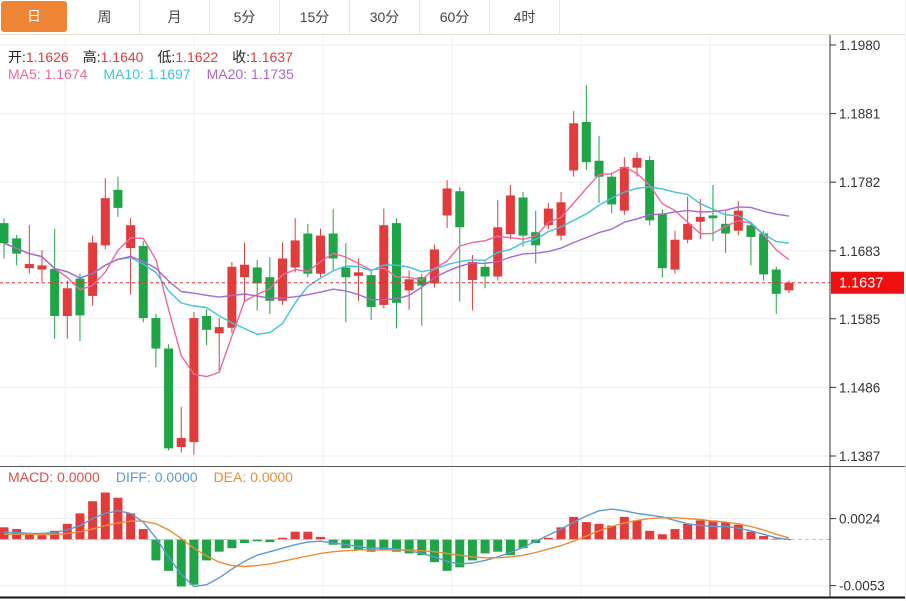  I want to click on macd-label: MACD:, so click(31, 477).